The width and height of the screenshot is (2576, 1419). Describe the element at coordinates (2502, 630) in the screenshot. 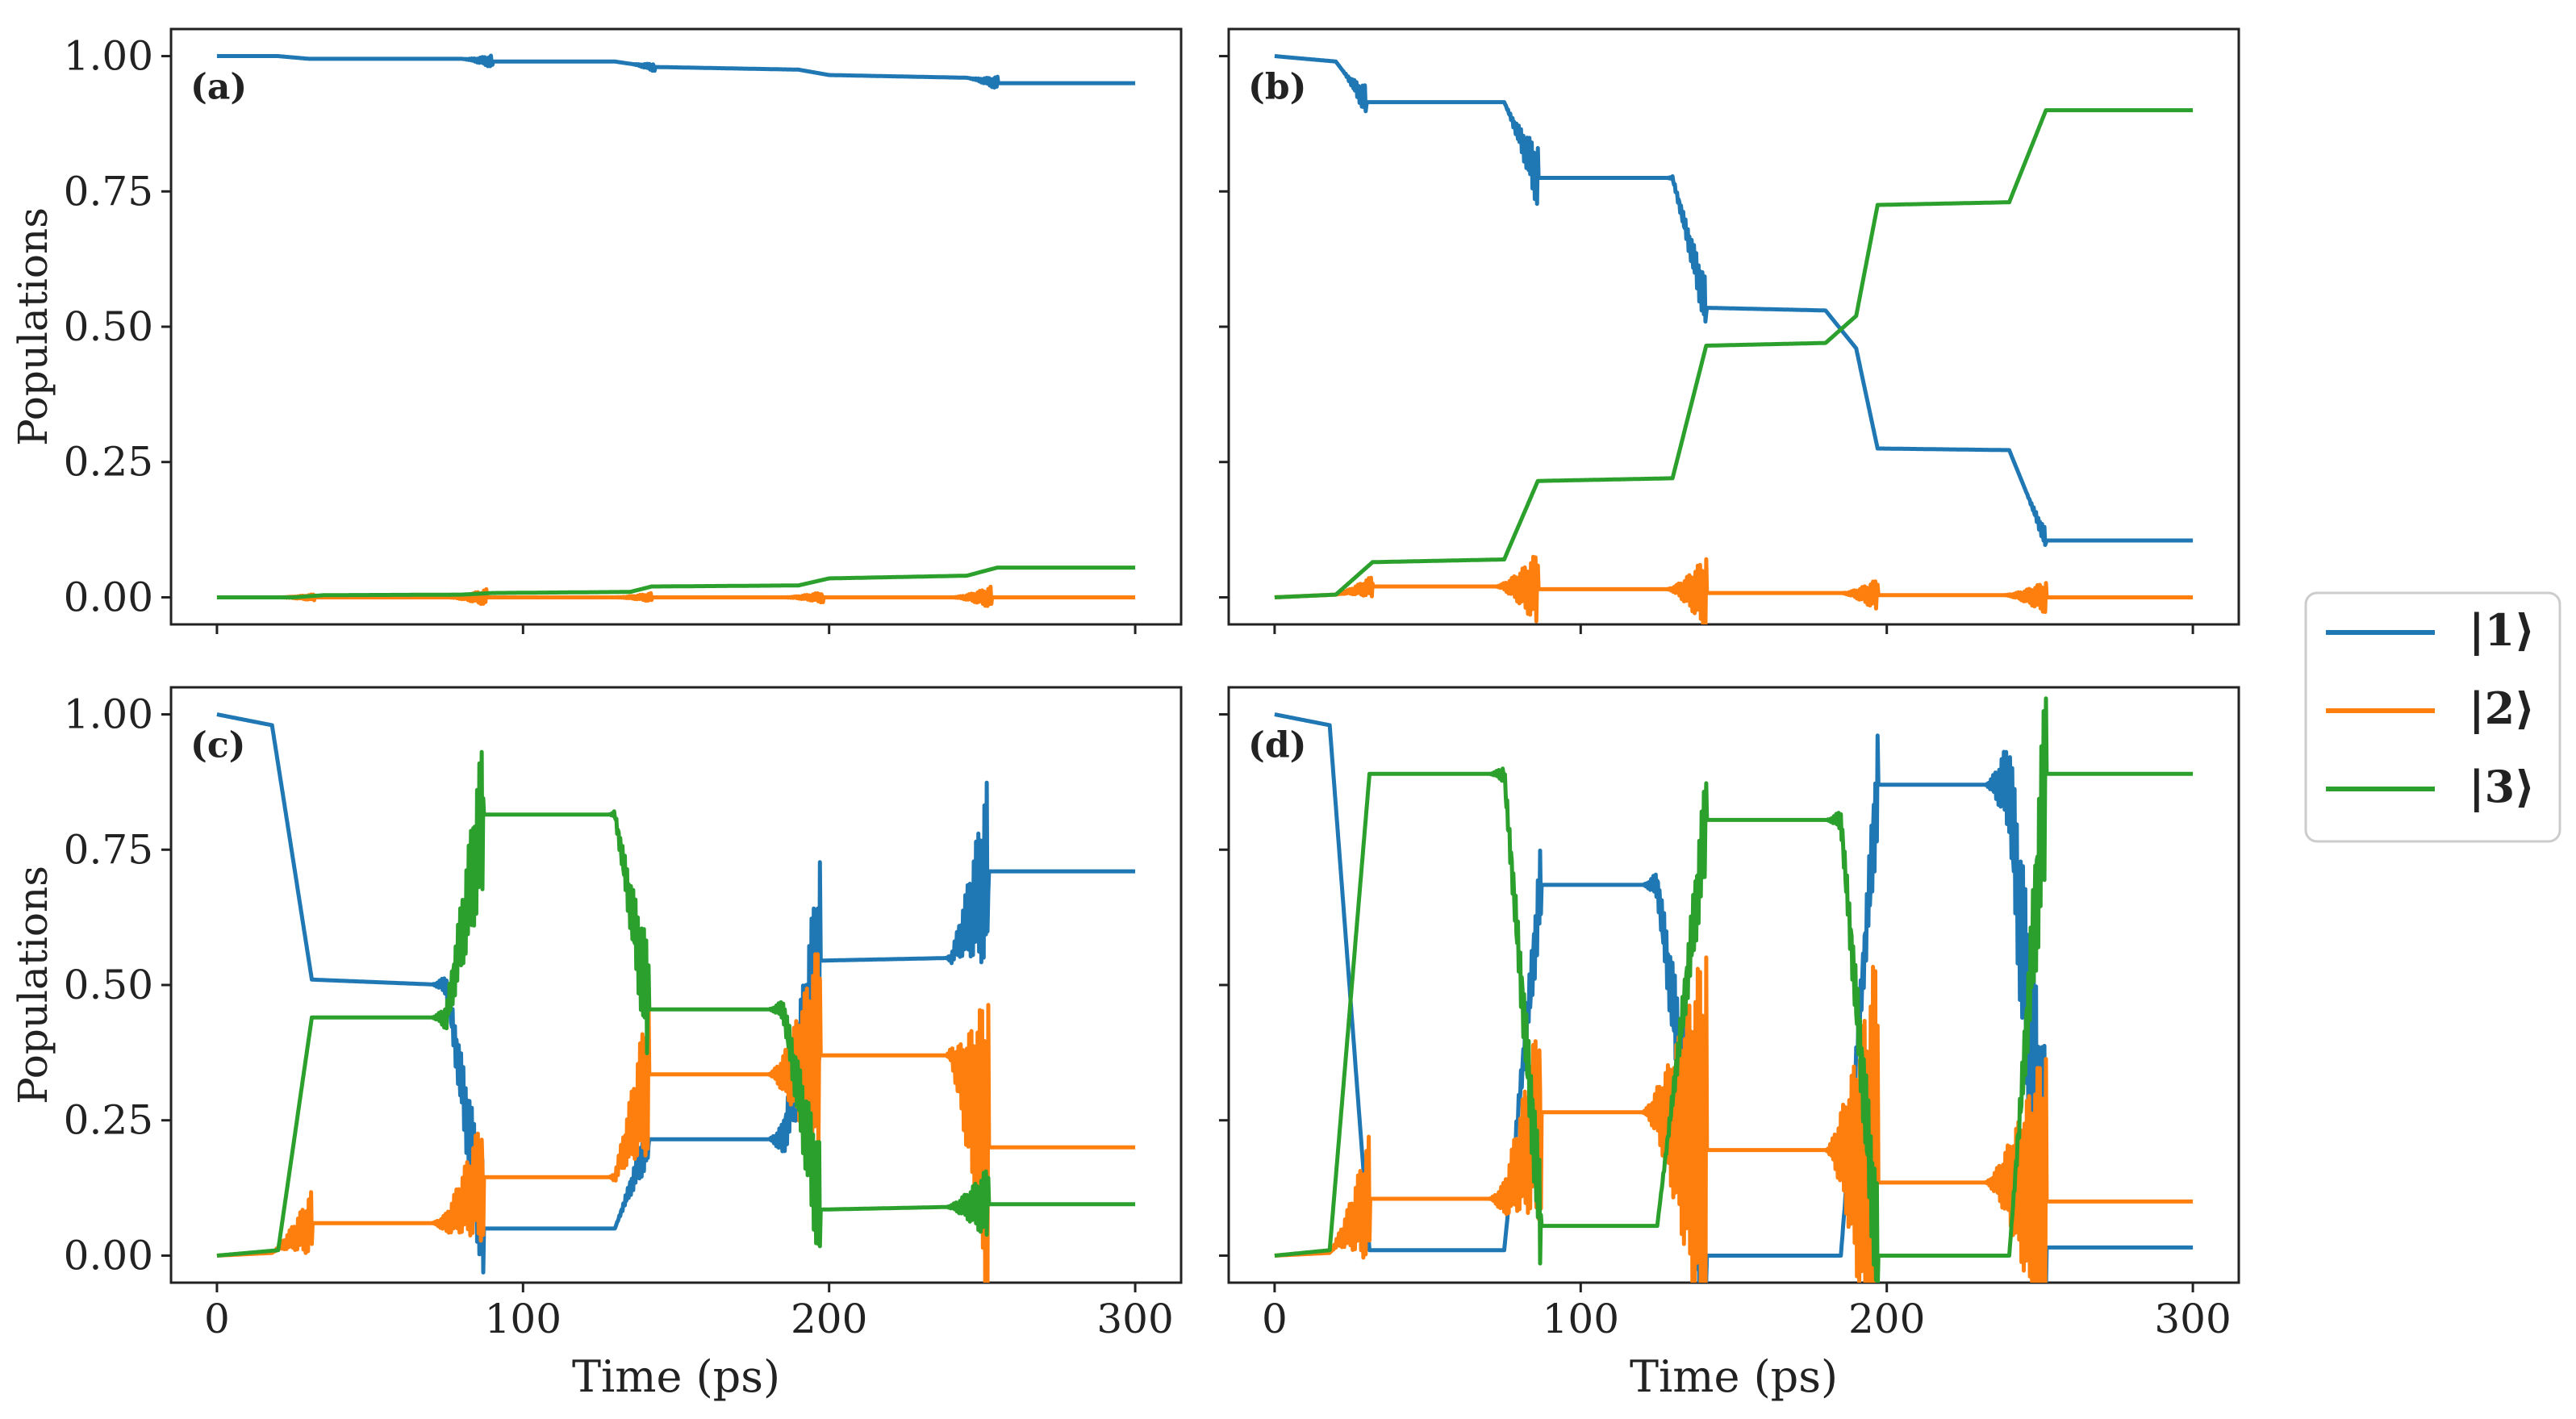

I see `legend-label-state1: |1⟩` at that location.